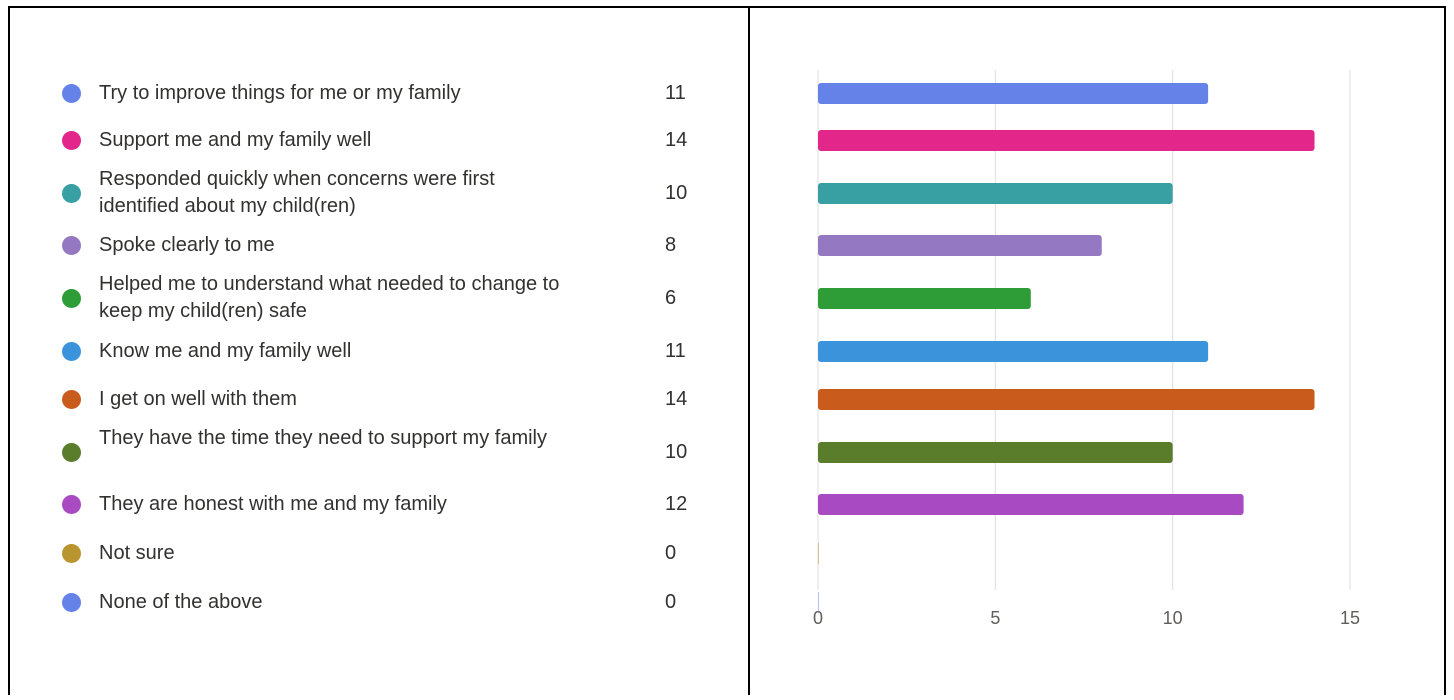  Describe the element at coordinates (1350, 618) in the screenshot. I see `x-tick-label: 15` at that location.